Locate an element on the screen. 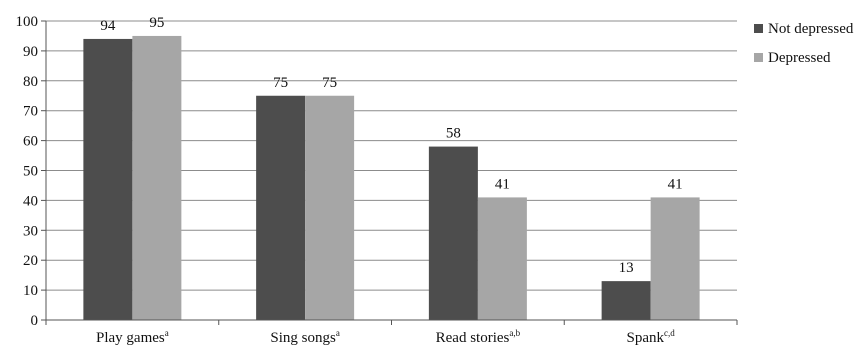 The image size is (868, 346). x-category-label: Spankc,d is located at coordinates (651, 337).